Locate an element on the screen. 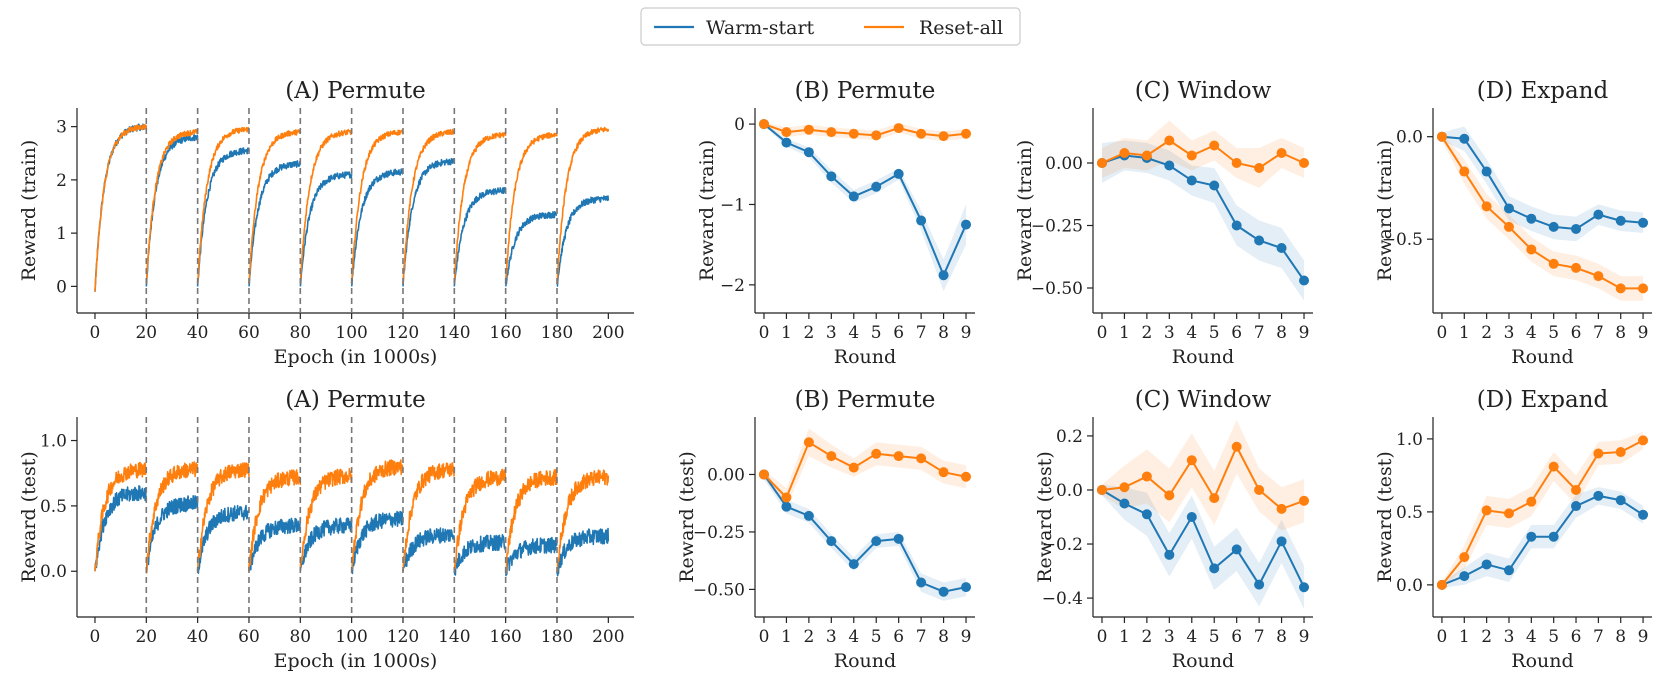 The image size is (1661, 683). y-tick-label: 3 is located at coordinates (61, 128).